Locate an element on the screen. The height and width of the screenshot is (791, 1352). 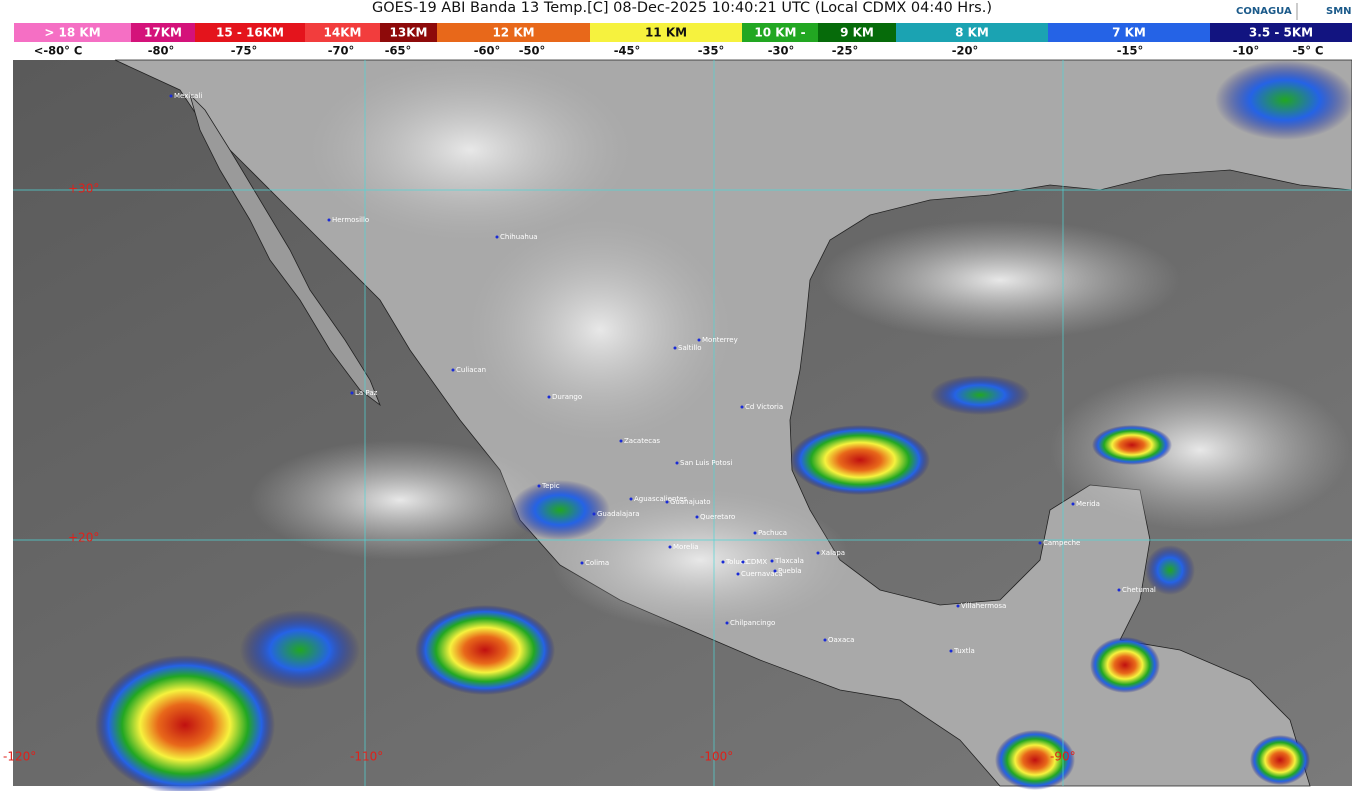
logos: CONAGUA SMN is located at coordinates (1294, 11).